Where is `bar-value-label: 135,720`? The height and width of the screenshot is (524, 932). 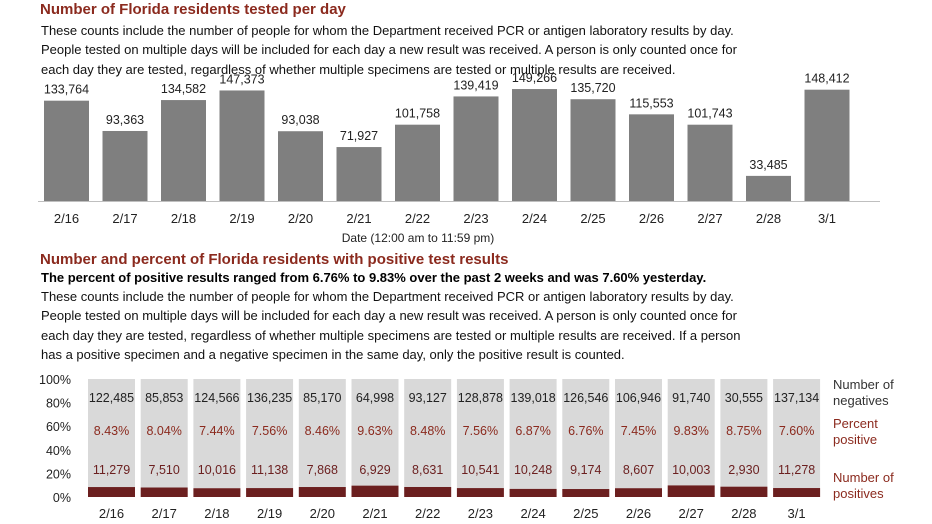 bar-value-label: 135,720 is located at coordinates (592, 88).